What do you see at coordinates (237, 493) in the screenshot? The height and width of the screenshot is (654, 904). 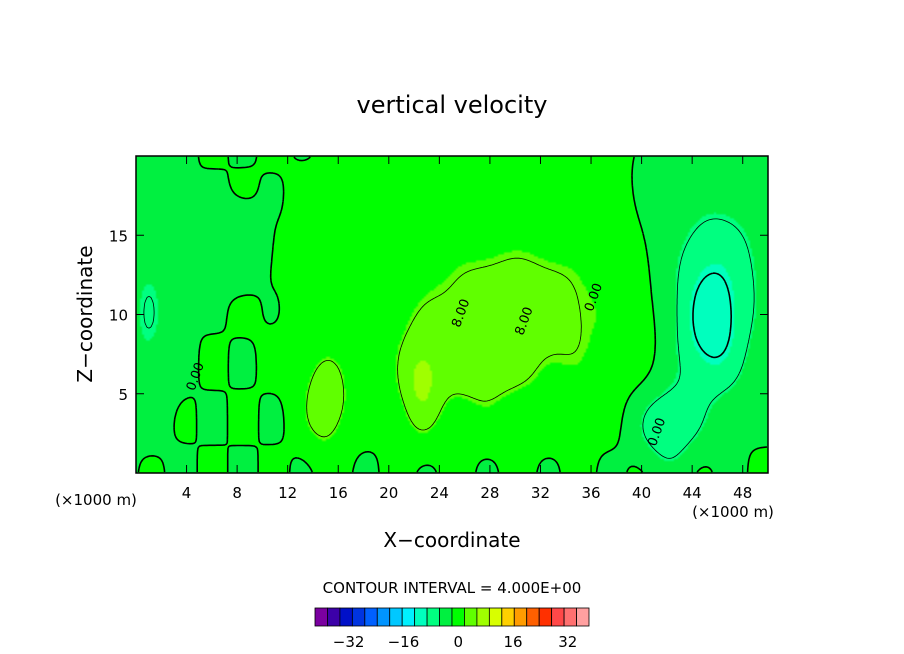 I see `x-tick-label: 8` at bounding box center [237, 493].